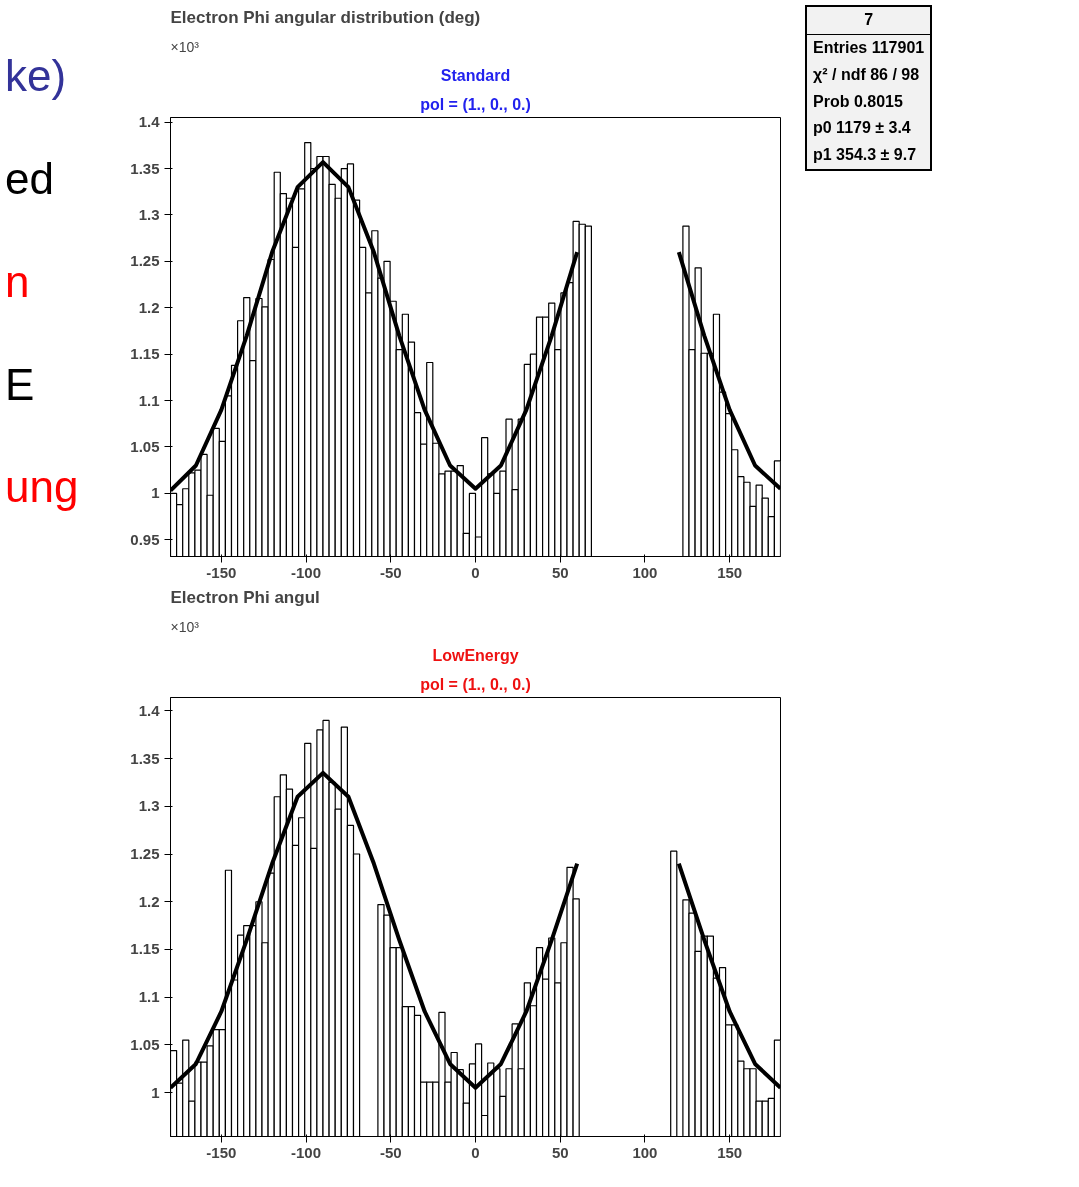 The image size is (1079, 1187). I want to click on text: Entries 117901, so click(869, 47).